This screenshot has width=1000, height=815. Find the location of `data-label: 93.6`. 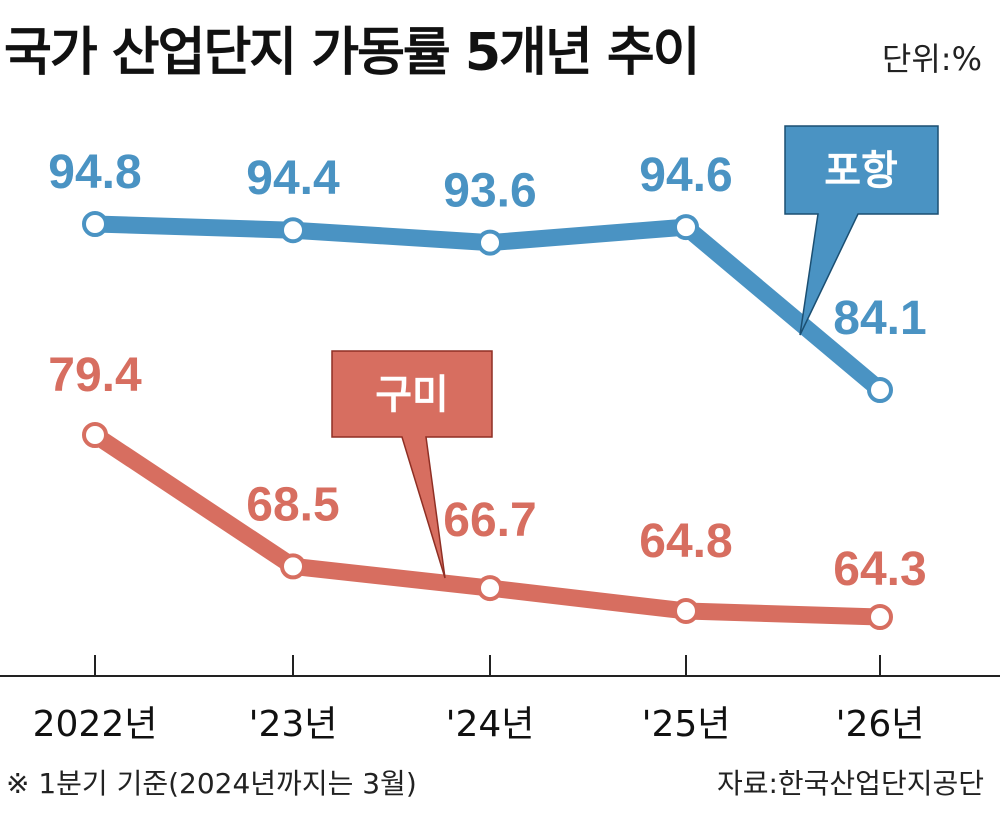

data-label: 93.6 is located at coordinates (489, 191).